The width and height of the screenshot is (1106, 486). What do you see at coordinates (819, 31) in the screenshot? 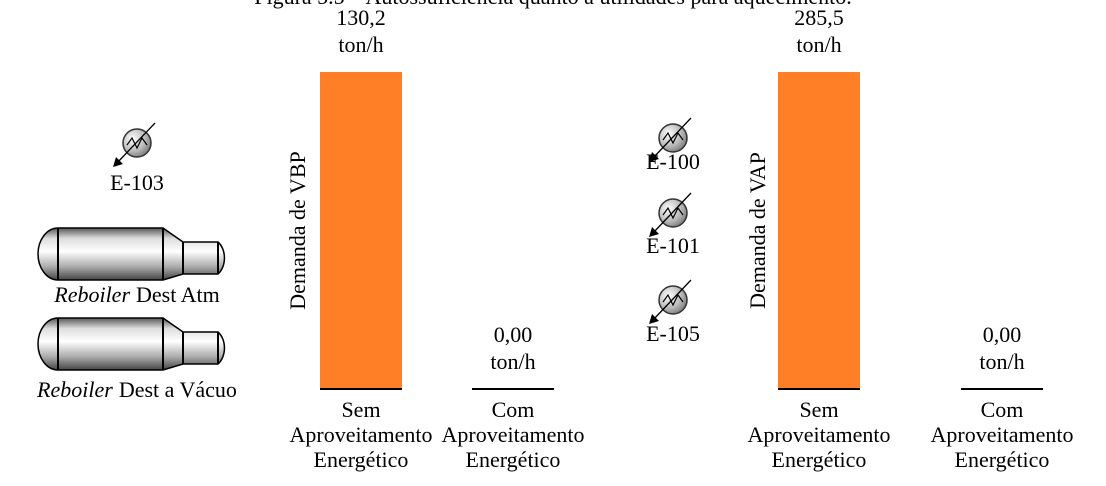
I see `value-label: 285,5 ton/h` at bounding box center [819, 31].